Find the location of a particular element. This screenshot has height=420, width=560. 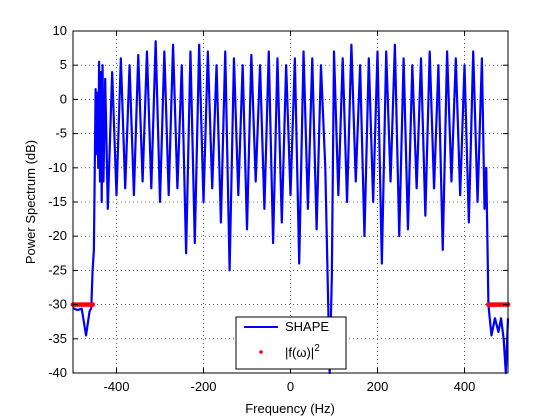

x-axis-label: Frequency (Hz) is located at coordinates (290, 408).